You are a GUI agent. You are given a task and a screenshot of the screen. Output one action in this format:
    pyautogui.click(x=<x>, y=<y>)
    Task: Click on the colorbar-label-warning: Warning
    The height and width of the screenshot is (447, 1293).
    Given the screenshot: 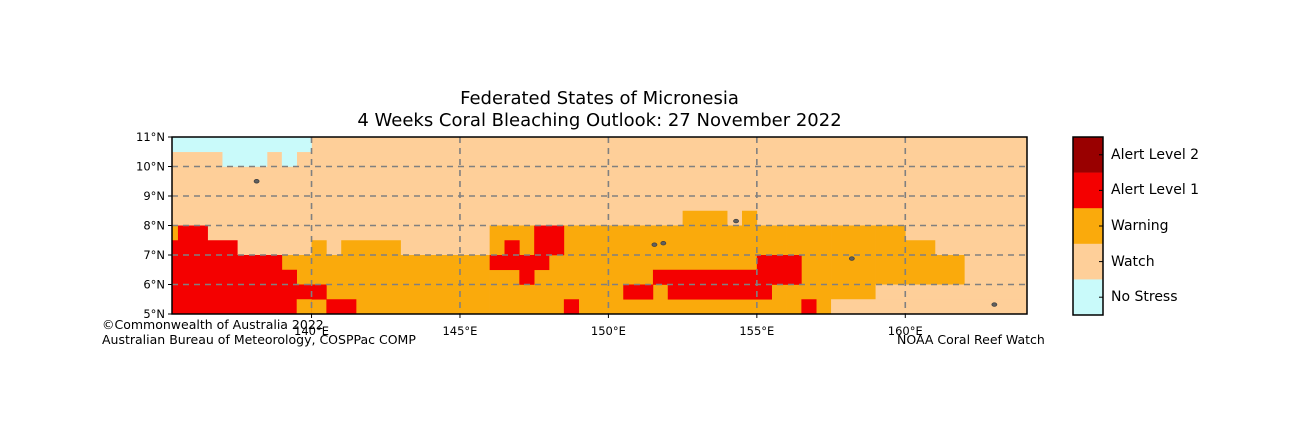 What is the action you would take?
    pyautogui.click(x=1140, y=226)
    